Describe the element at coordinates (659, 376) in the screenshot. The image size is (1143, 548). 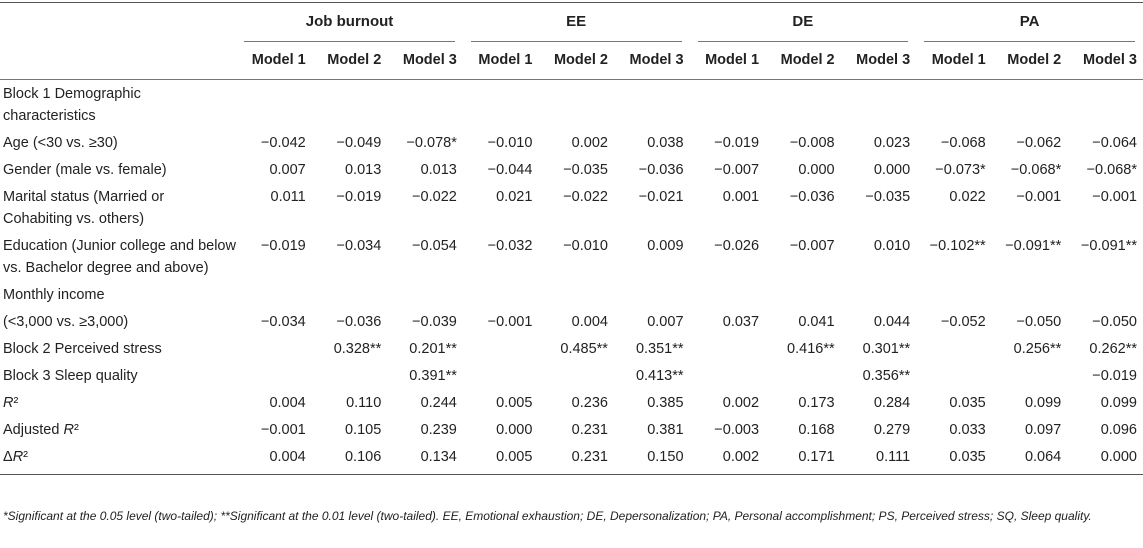
I see `cell-value: 0.413**` at that location.